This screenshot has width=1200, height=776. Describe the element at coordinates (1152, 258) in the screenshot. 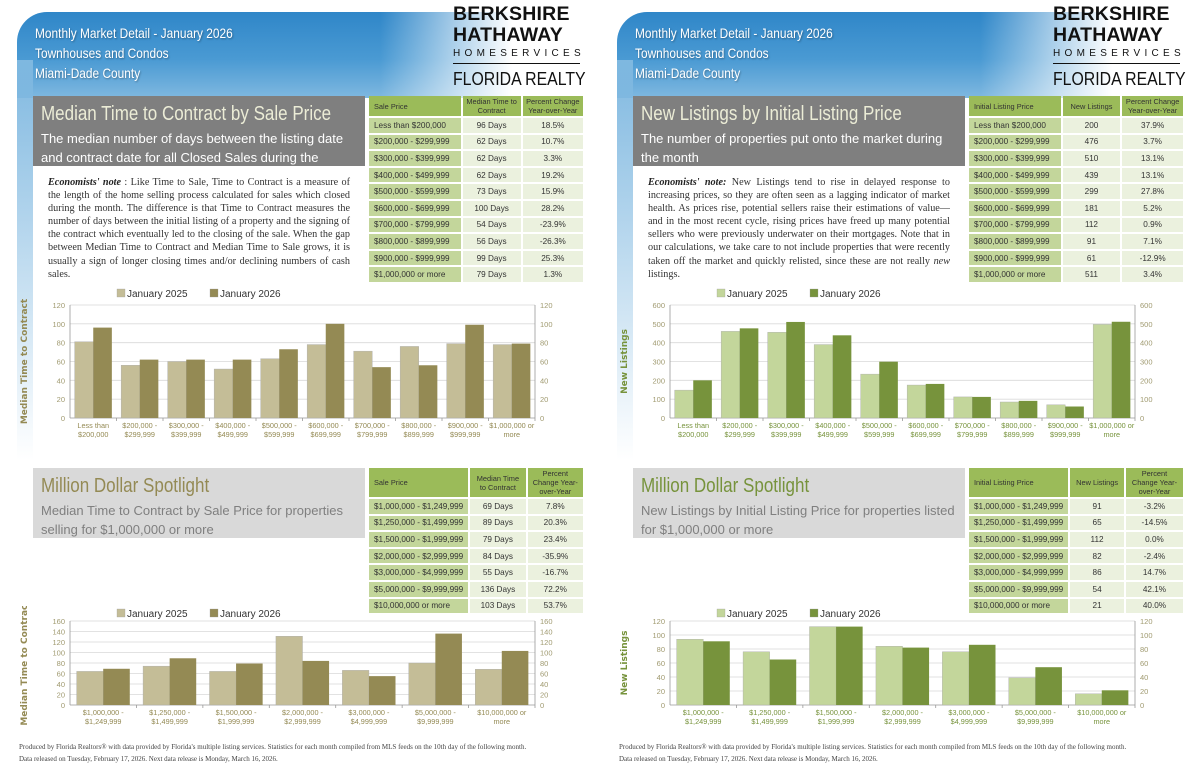

I see `percent-change-cell: -12.9%` at that location.